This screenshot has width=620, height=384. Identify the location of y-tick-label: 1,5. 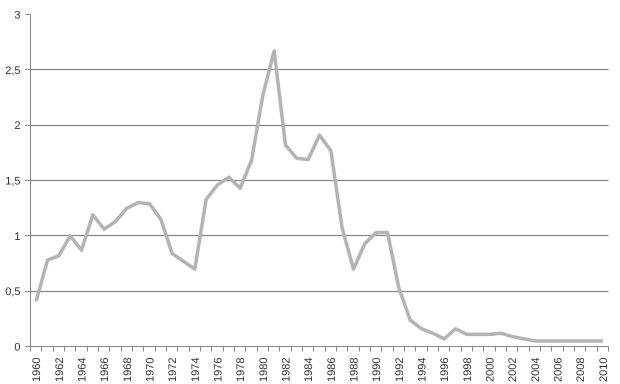
(13, 182).